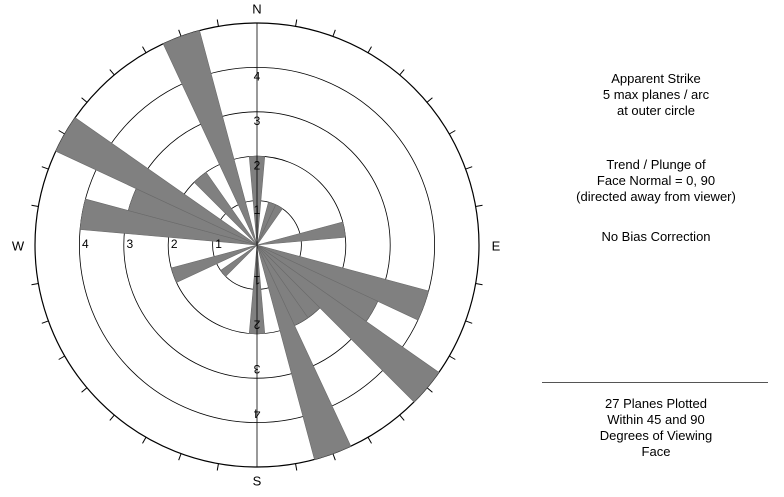 Image resolution: width=784 pixels, height=497 pixels. Describe the element at coordinates (656, 403) in the screenshot. I see `info-line: 27 Planes Plotted` at that location.